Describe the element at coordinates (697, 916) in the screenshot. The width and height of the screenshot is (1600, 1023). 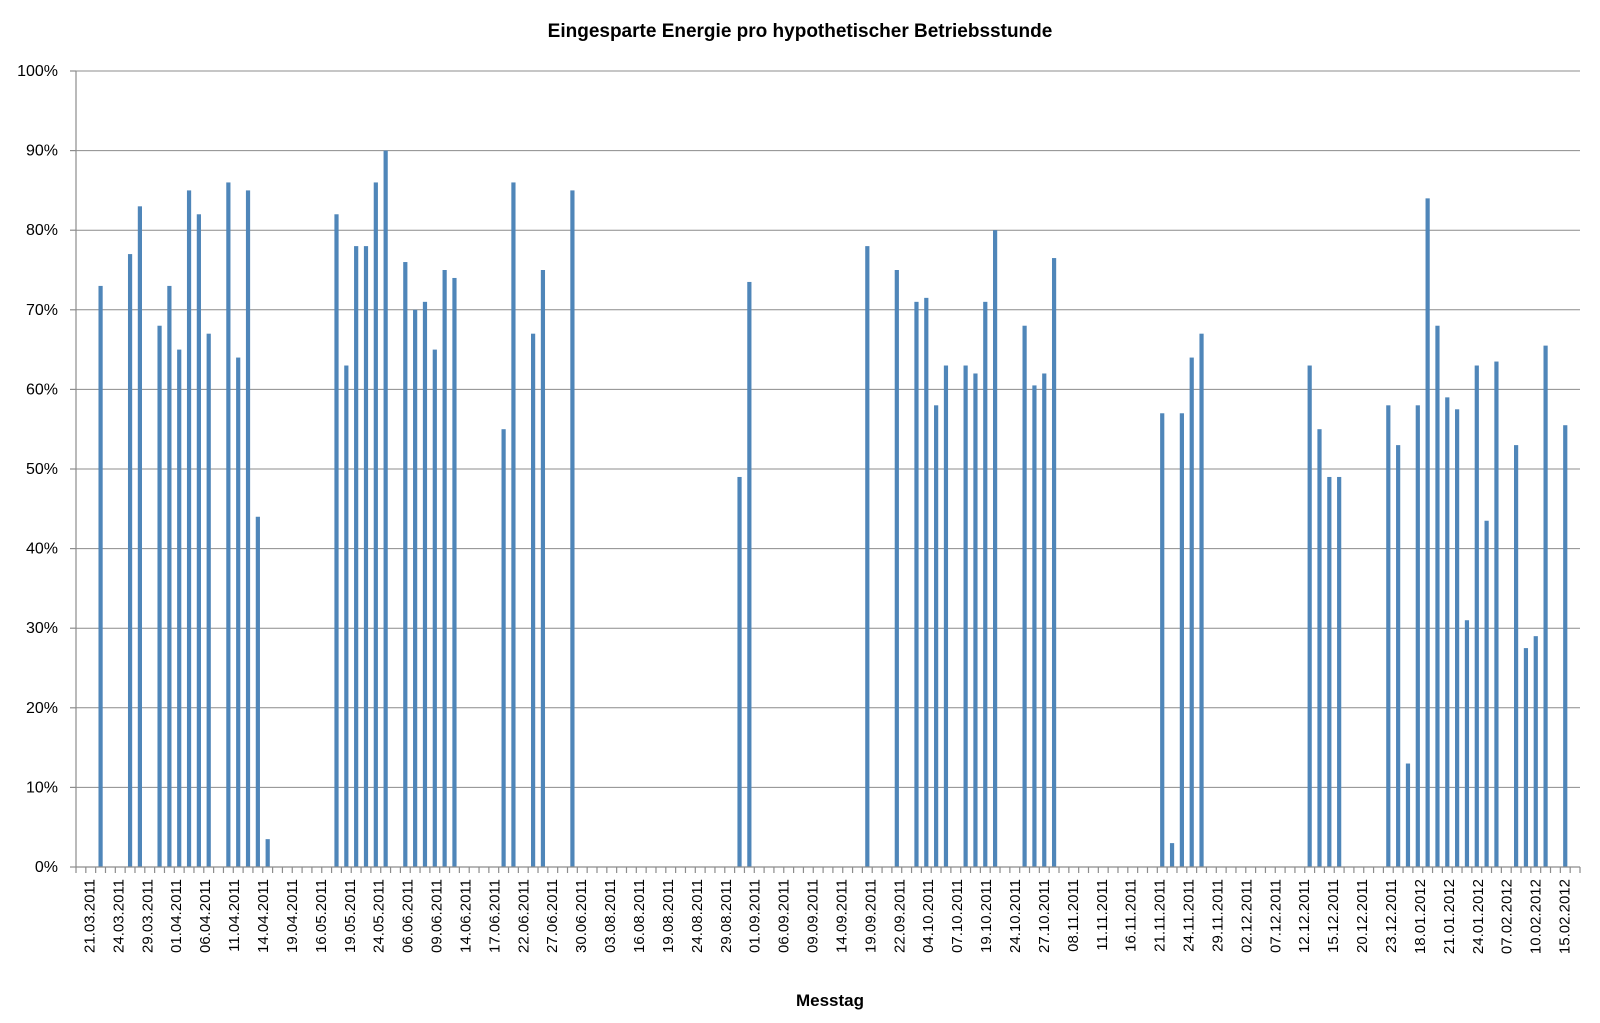
I see `x-tick-label: 24.08.2011` at that location.